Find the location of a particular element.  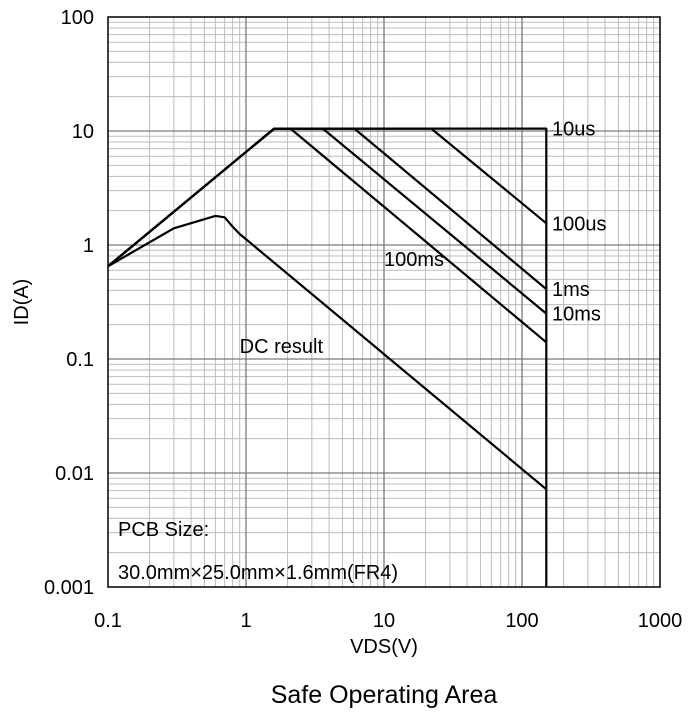

y-tick-label: 0.001 is located at coordinates (69, 588).